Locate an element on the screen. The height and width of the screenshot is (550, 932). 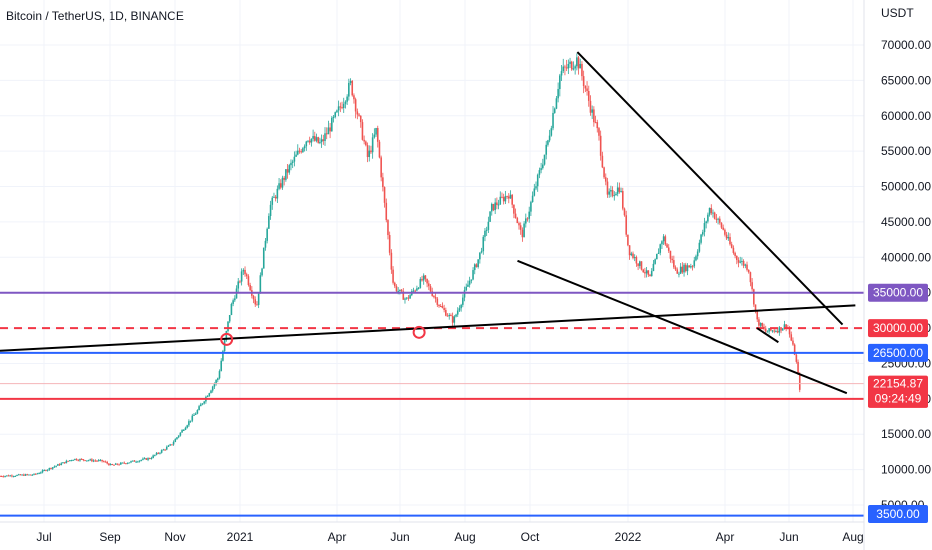
circle-marker is located at coordinates (419, 332).